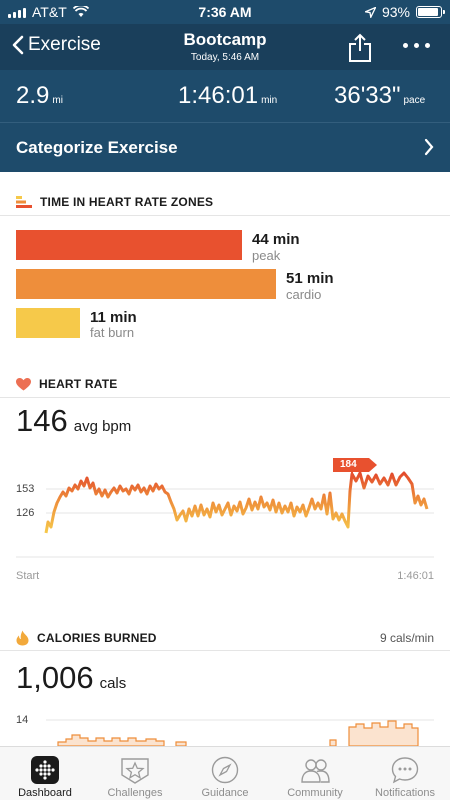 The height and width of the screenshot is (800, 450). What do you see at coordinates (55, 677) in the screenshot?
I see `calories-value: 1,006` at bounding box center [55, 677].